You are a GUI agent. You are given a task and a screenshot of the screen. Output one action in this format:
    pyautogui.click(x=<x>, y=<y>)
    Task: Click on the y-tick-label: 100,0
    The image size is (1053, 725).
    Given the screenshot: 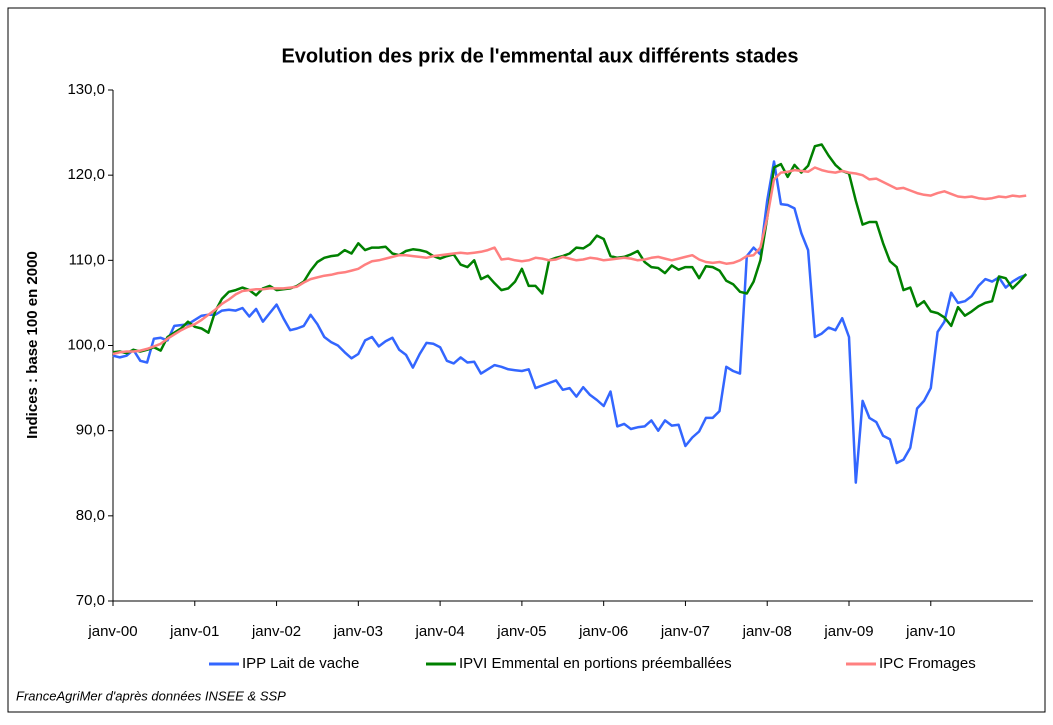 What is the action you would take?
    pyautogui.click(x=86, y=344)
    